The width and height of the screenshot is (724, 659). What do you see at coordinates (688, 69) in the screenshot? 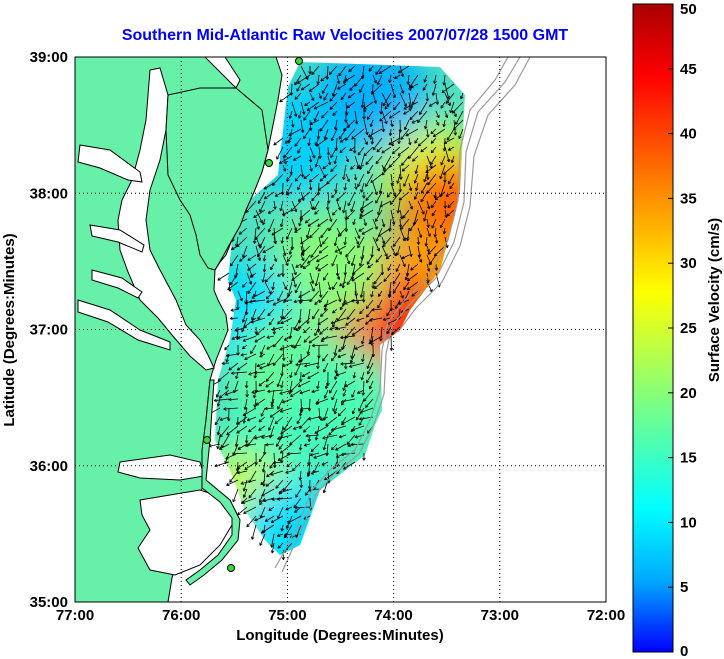
I see `colorbar-tick-label: 45` at bounding box center [688, 69].